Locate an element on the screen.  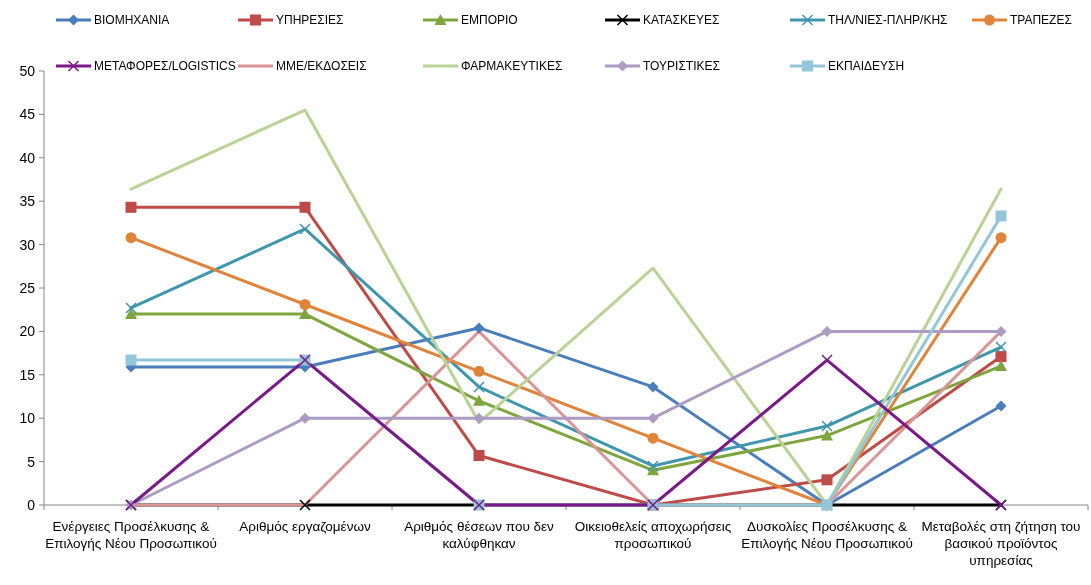
y-tick-label: 35 is located at coordinates (27, 201).